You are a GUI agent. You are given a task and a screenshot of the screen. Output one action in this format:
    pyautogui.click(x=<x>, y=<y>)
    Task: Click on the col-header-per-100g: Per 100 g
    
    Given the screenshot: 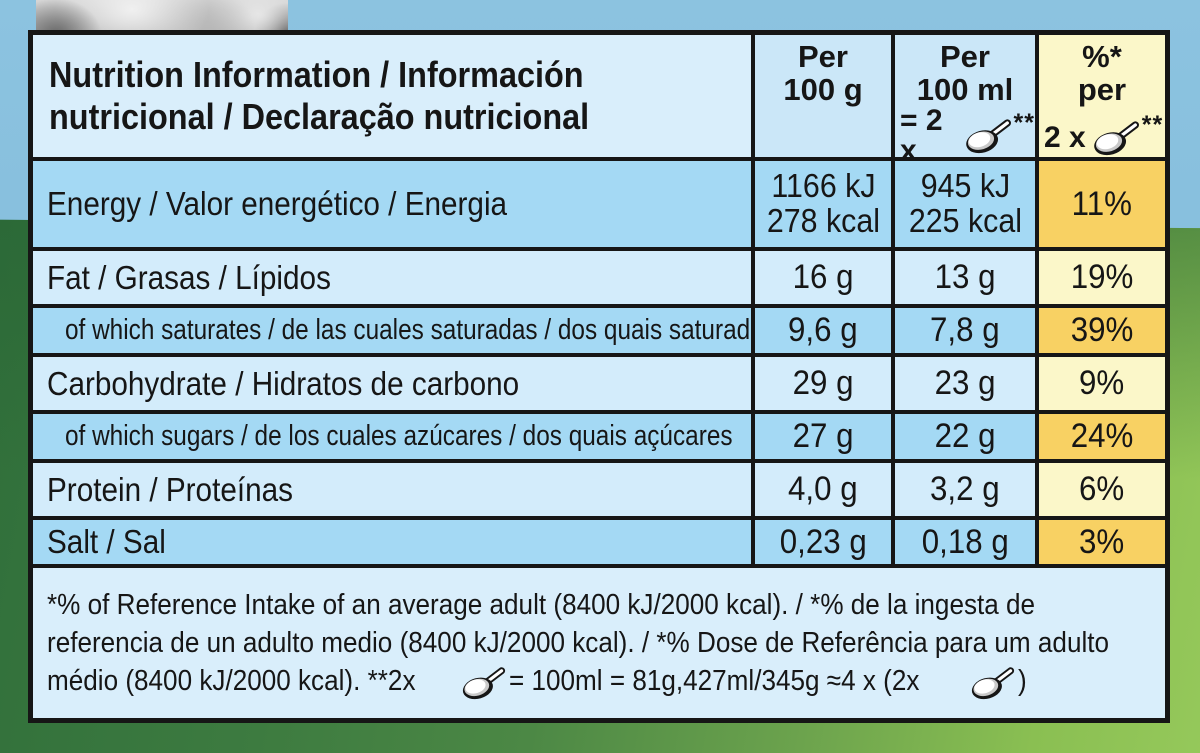 What is the action you would take?
    pyautogui.click(x=823, y=96)
    